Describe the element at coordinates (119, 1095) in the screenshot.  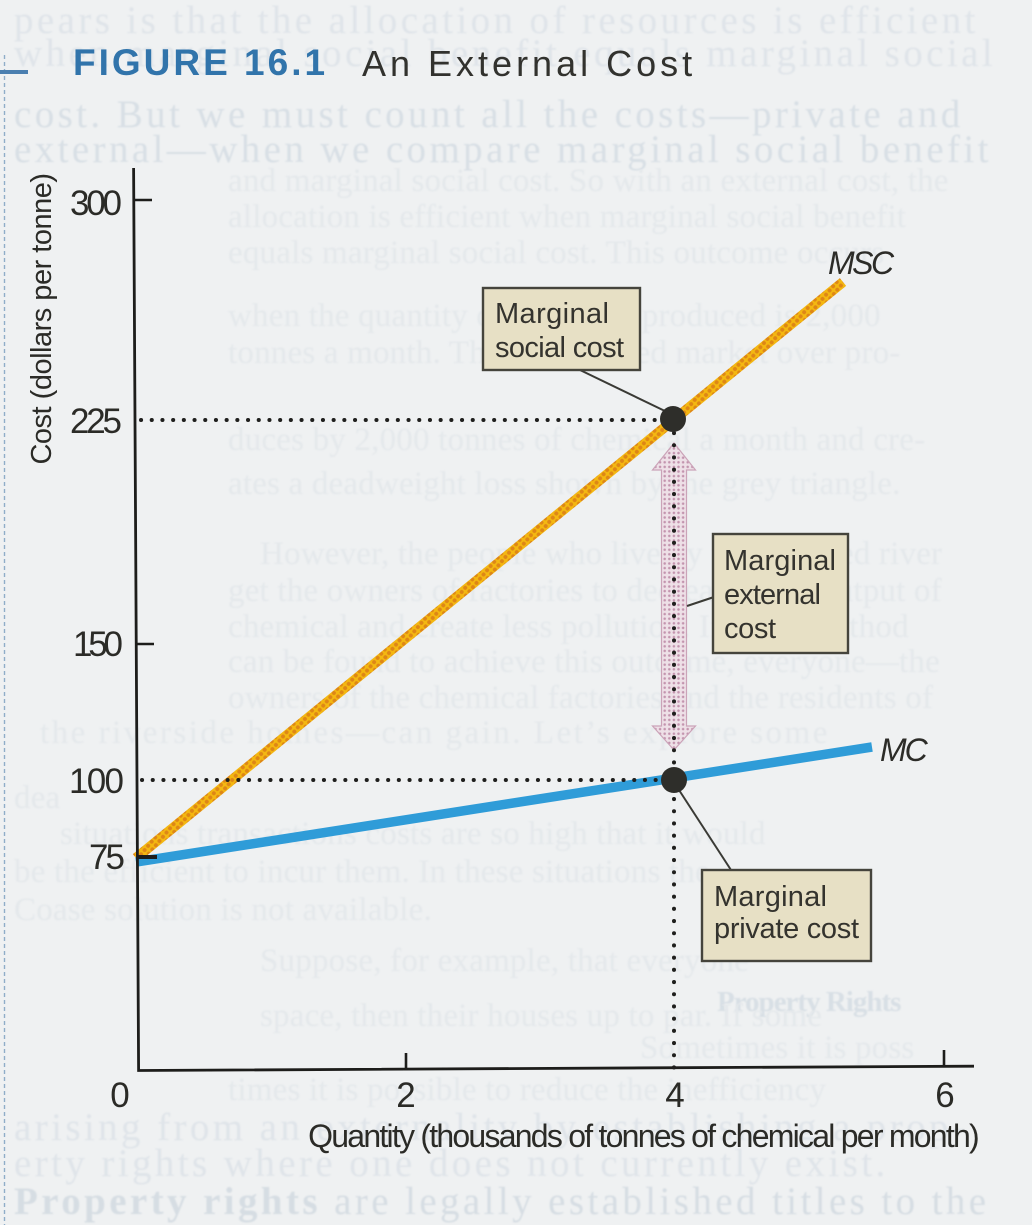
I see `svg-text: 0` at that location.